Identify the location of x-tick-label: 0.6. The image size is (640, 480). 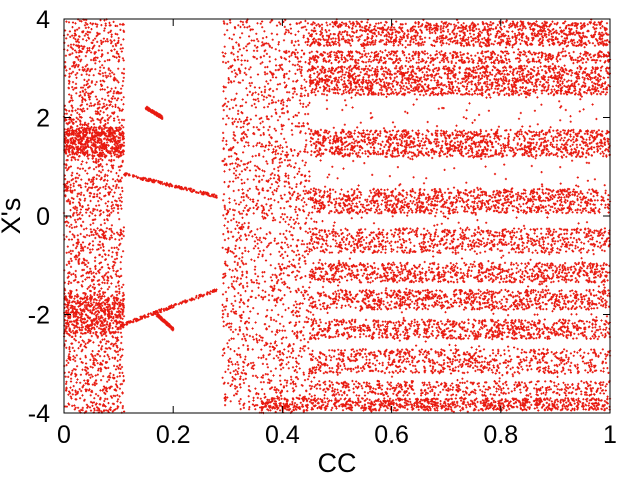
(391, 435).